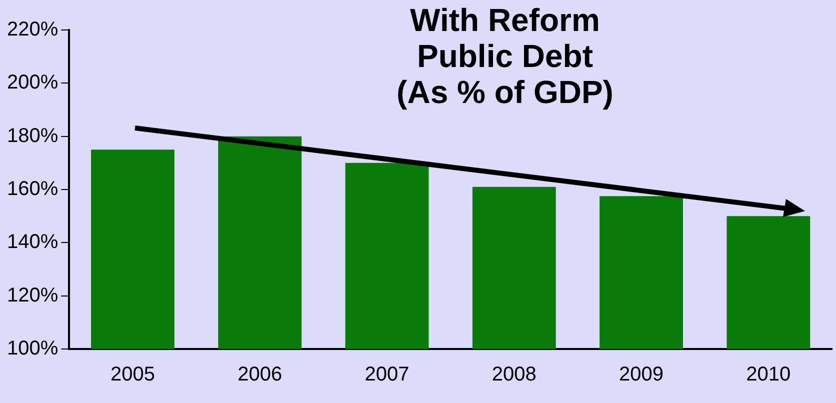 The image size is (836, 403). What do you see at coordinates (505, 56) in the screenshot?
I see `chart-title: With Reform Public Debt (As % of GDP)` at bounding box center [505, 56].